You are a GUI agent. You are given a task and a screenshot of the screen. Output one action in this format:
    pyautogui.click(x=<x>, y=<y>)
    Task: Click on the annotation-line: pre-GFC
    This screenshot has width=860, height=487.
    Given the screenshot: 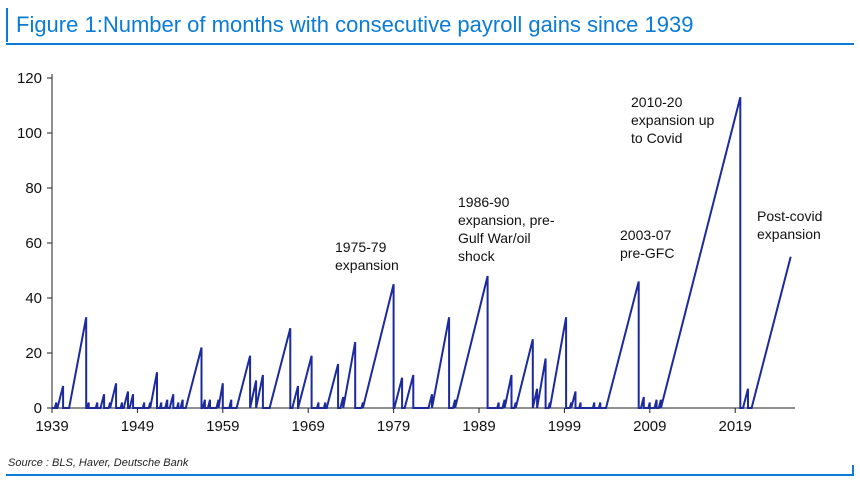 What is the action you would take?
    pyautogui.click(x=647, y=253)
    